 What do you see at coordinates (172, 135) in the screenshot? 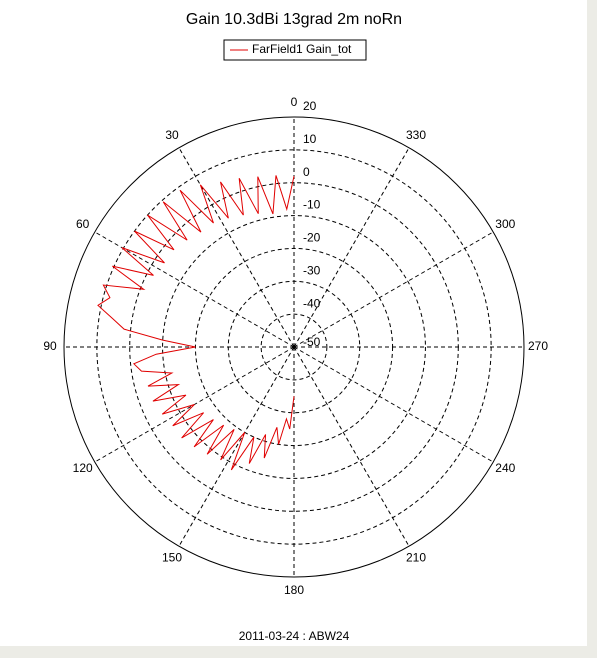
I see `theta-tick-label: 30` at bounding box center [172, 135].